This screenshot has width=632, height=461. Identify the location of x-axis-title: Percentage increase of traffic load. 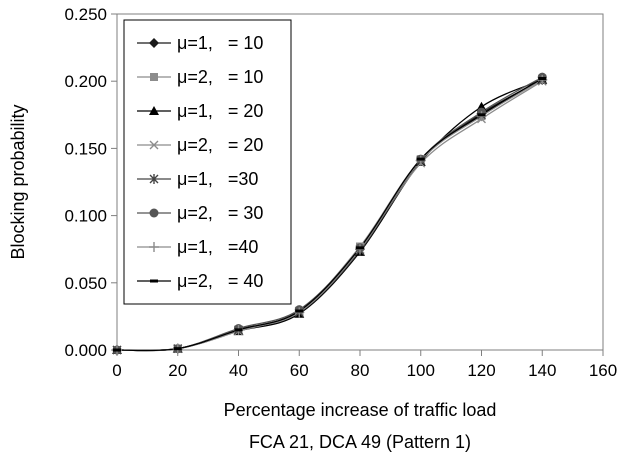
(360, 410).